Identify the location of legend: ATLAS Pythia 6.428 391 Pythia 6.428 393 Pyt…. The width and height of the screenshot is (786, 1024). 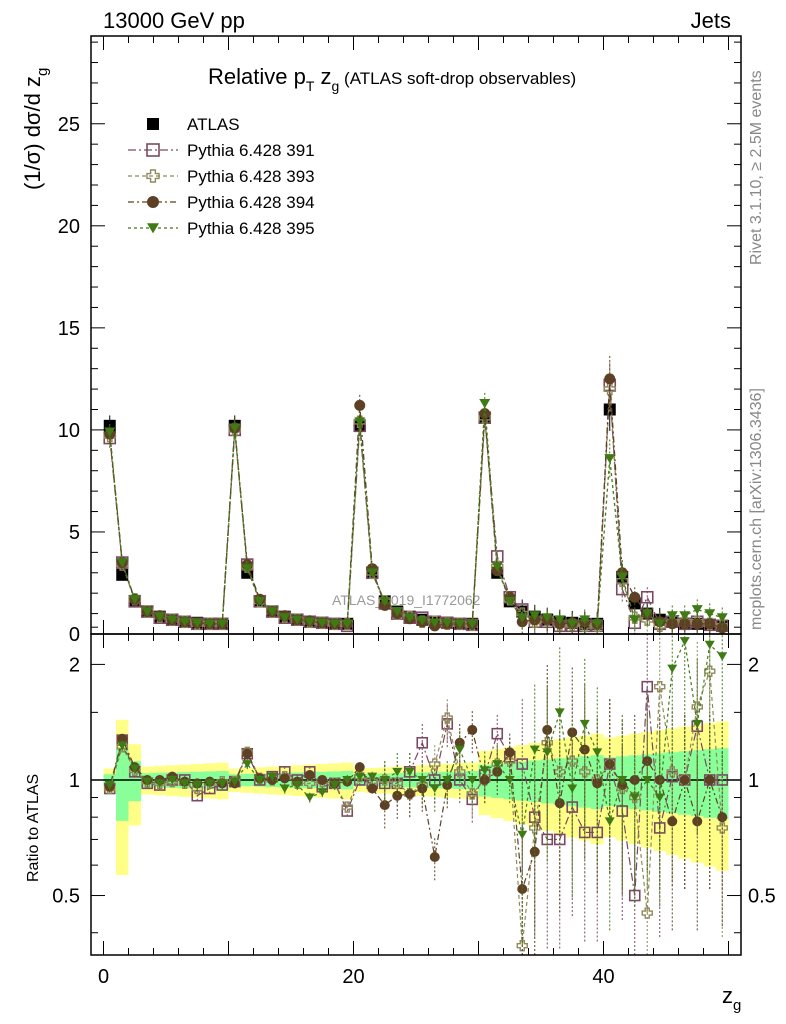
(221, 176).